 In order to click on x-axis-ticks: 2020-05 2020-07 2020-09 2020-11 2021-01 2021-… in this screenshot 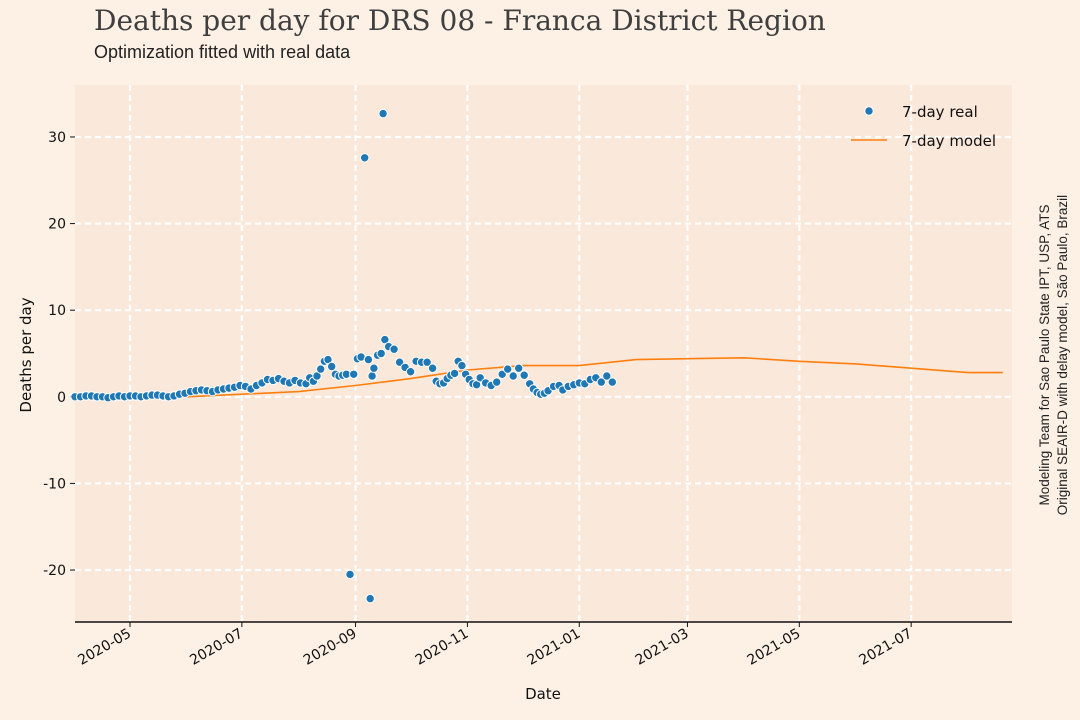, I will do `click(495, 645)`.